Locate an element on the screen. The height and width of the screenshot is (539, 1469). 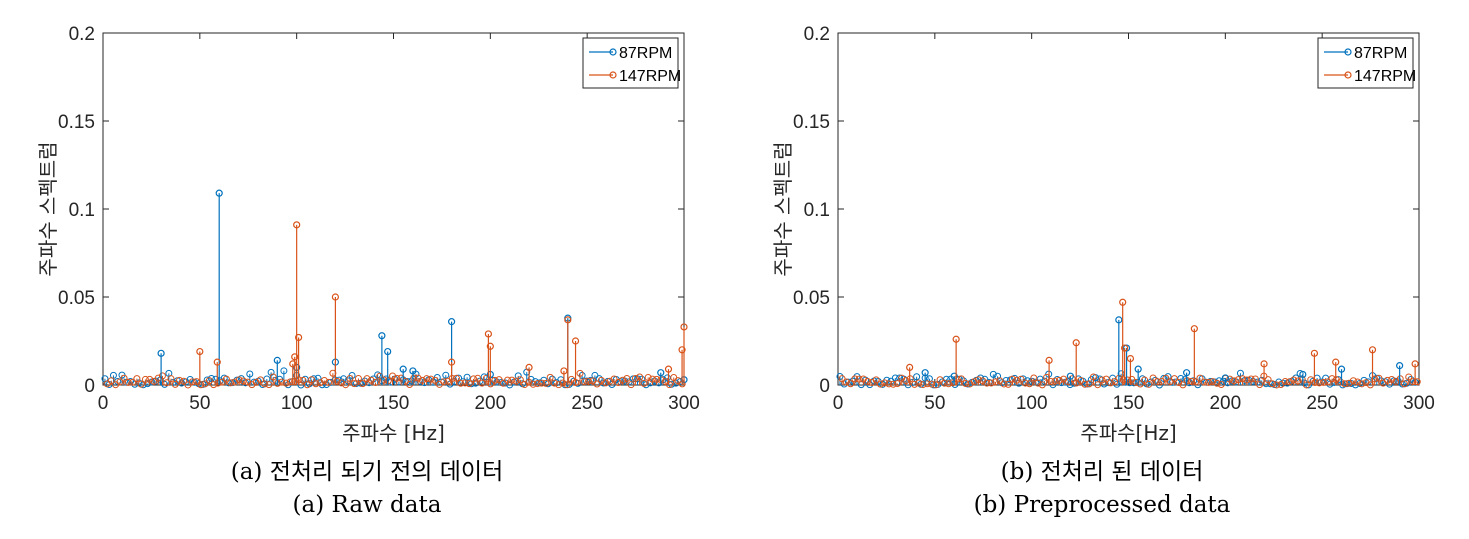
y-tick-label: 0.05 is located at coordinates (811, 298).